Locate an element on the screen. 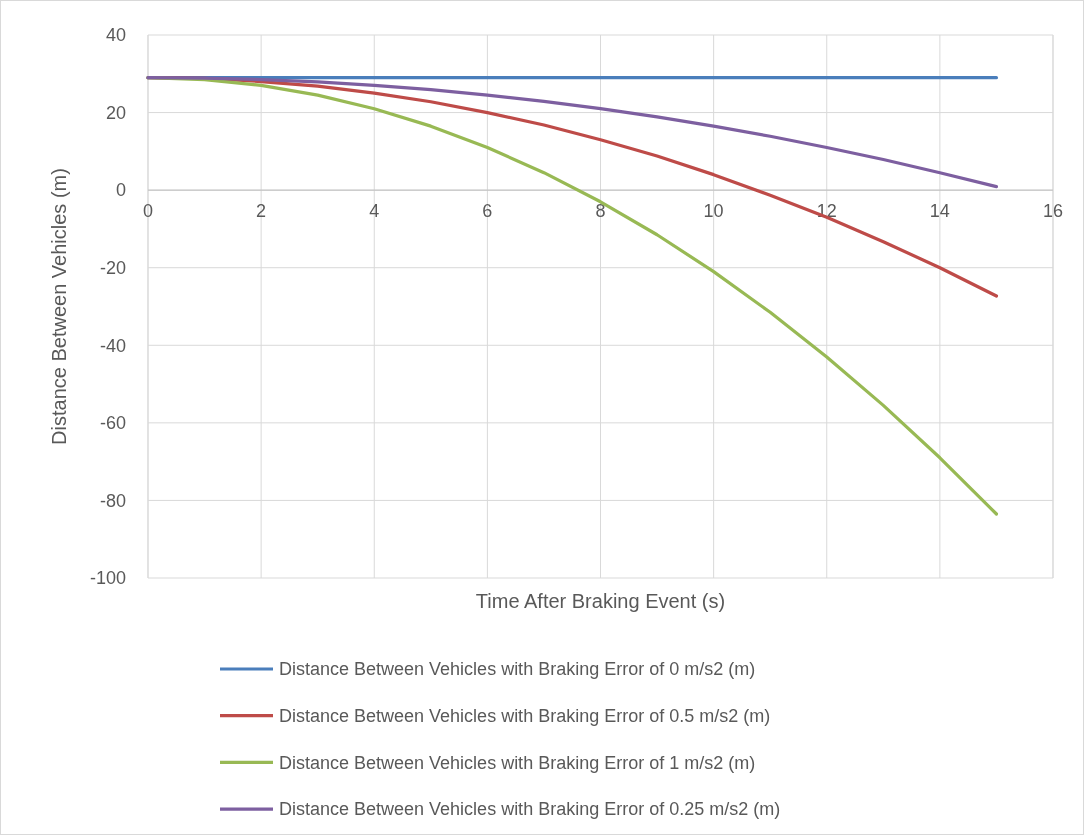 The image size is (1086, 836). x-tick-label: 16 is located at coordinates (1053, 210).